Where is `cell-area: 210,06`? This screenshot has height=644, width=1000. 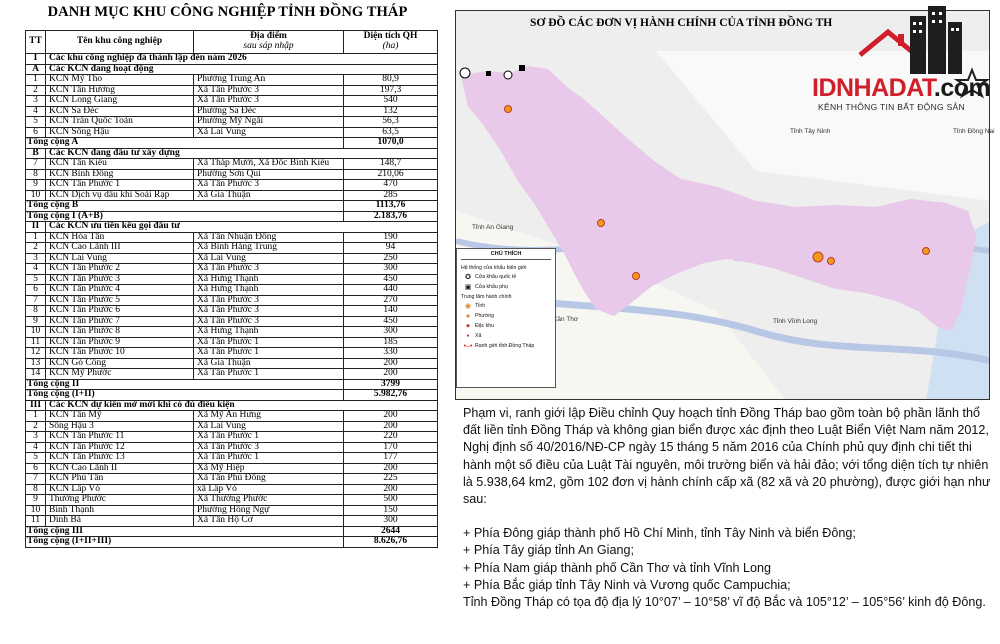 cell-area: 210,06 is located at coordinates (390, 174).